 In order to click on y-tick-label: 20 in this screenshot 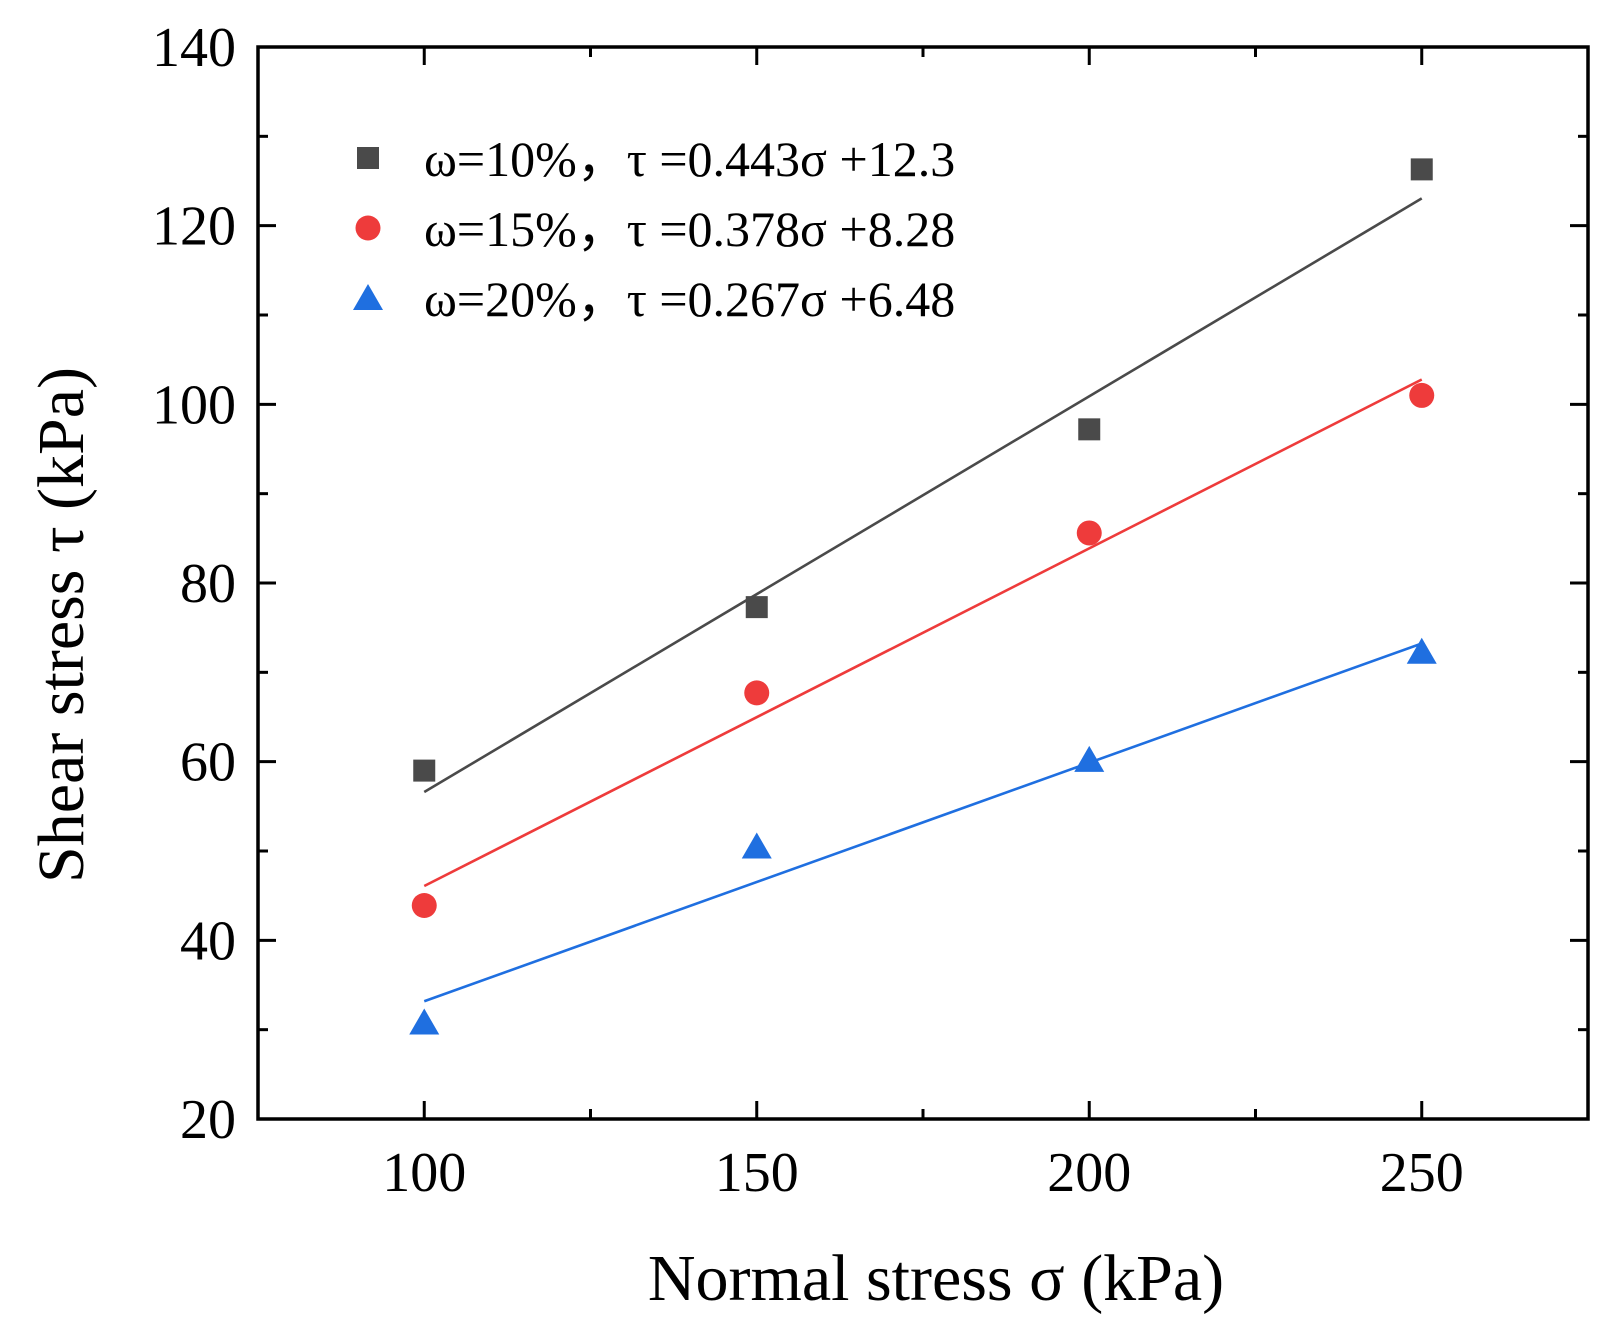, I will do `click(208, 1120)`.